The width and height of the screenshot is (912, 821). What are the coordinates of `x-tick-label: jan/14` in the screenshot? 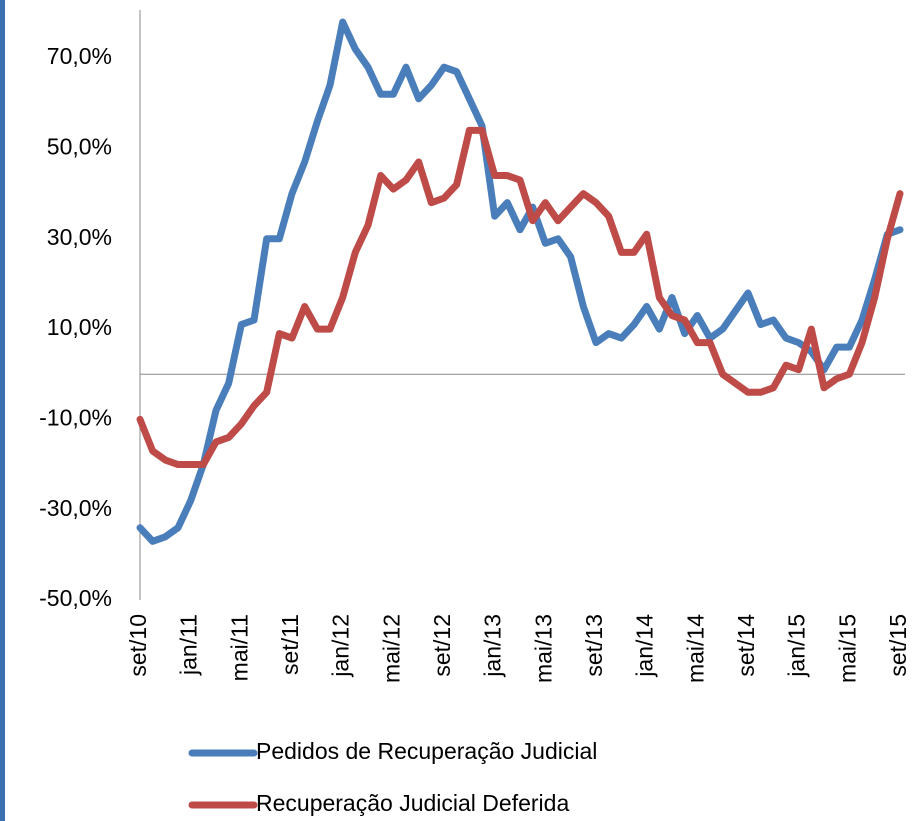 It's located at (645, 646).